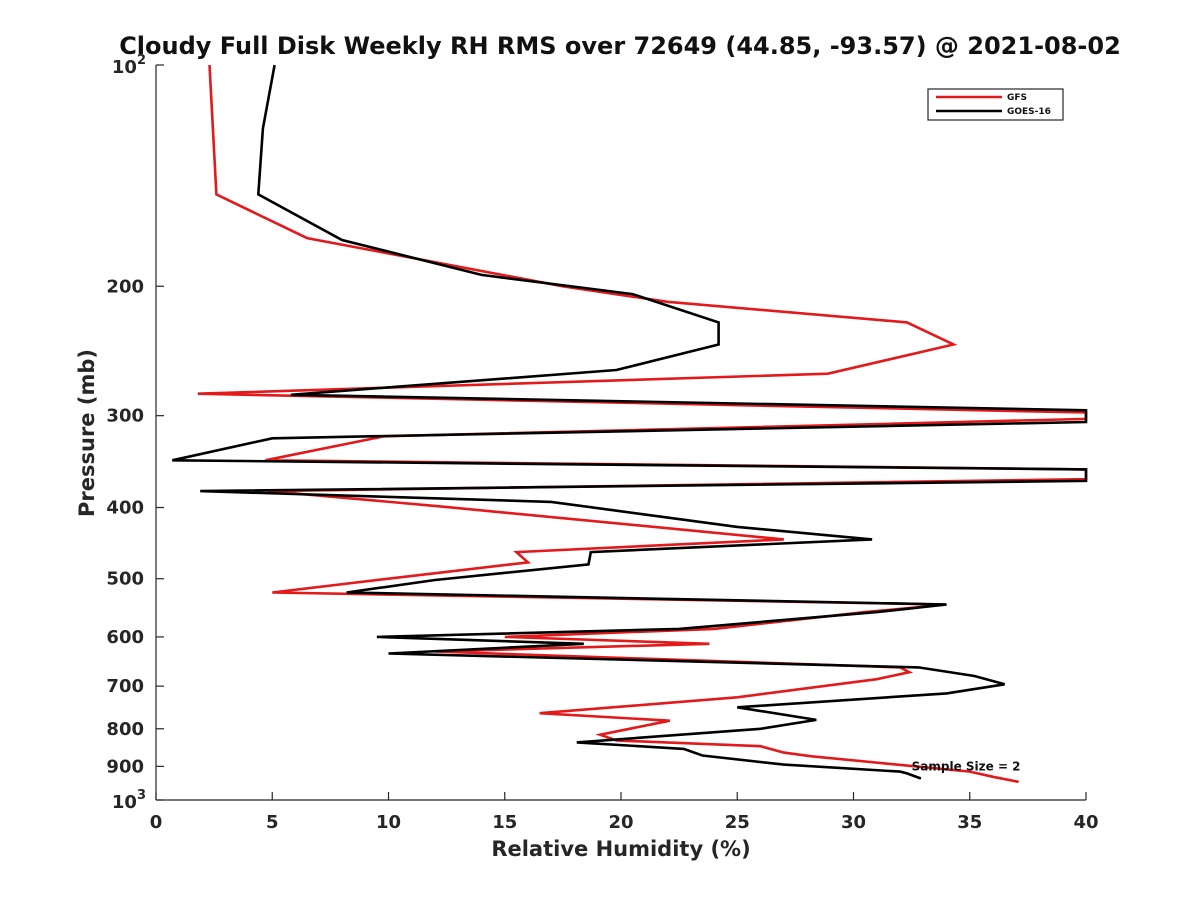 This screenshot has width=1200, height=900. Describe the element at coordinates (125, 286) in the screenshot. I see `y-tick-label: 200` at that location.